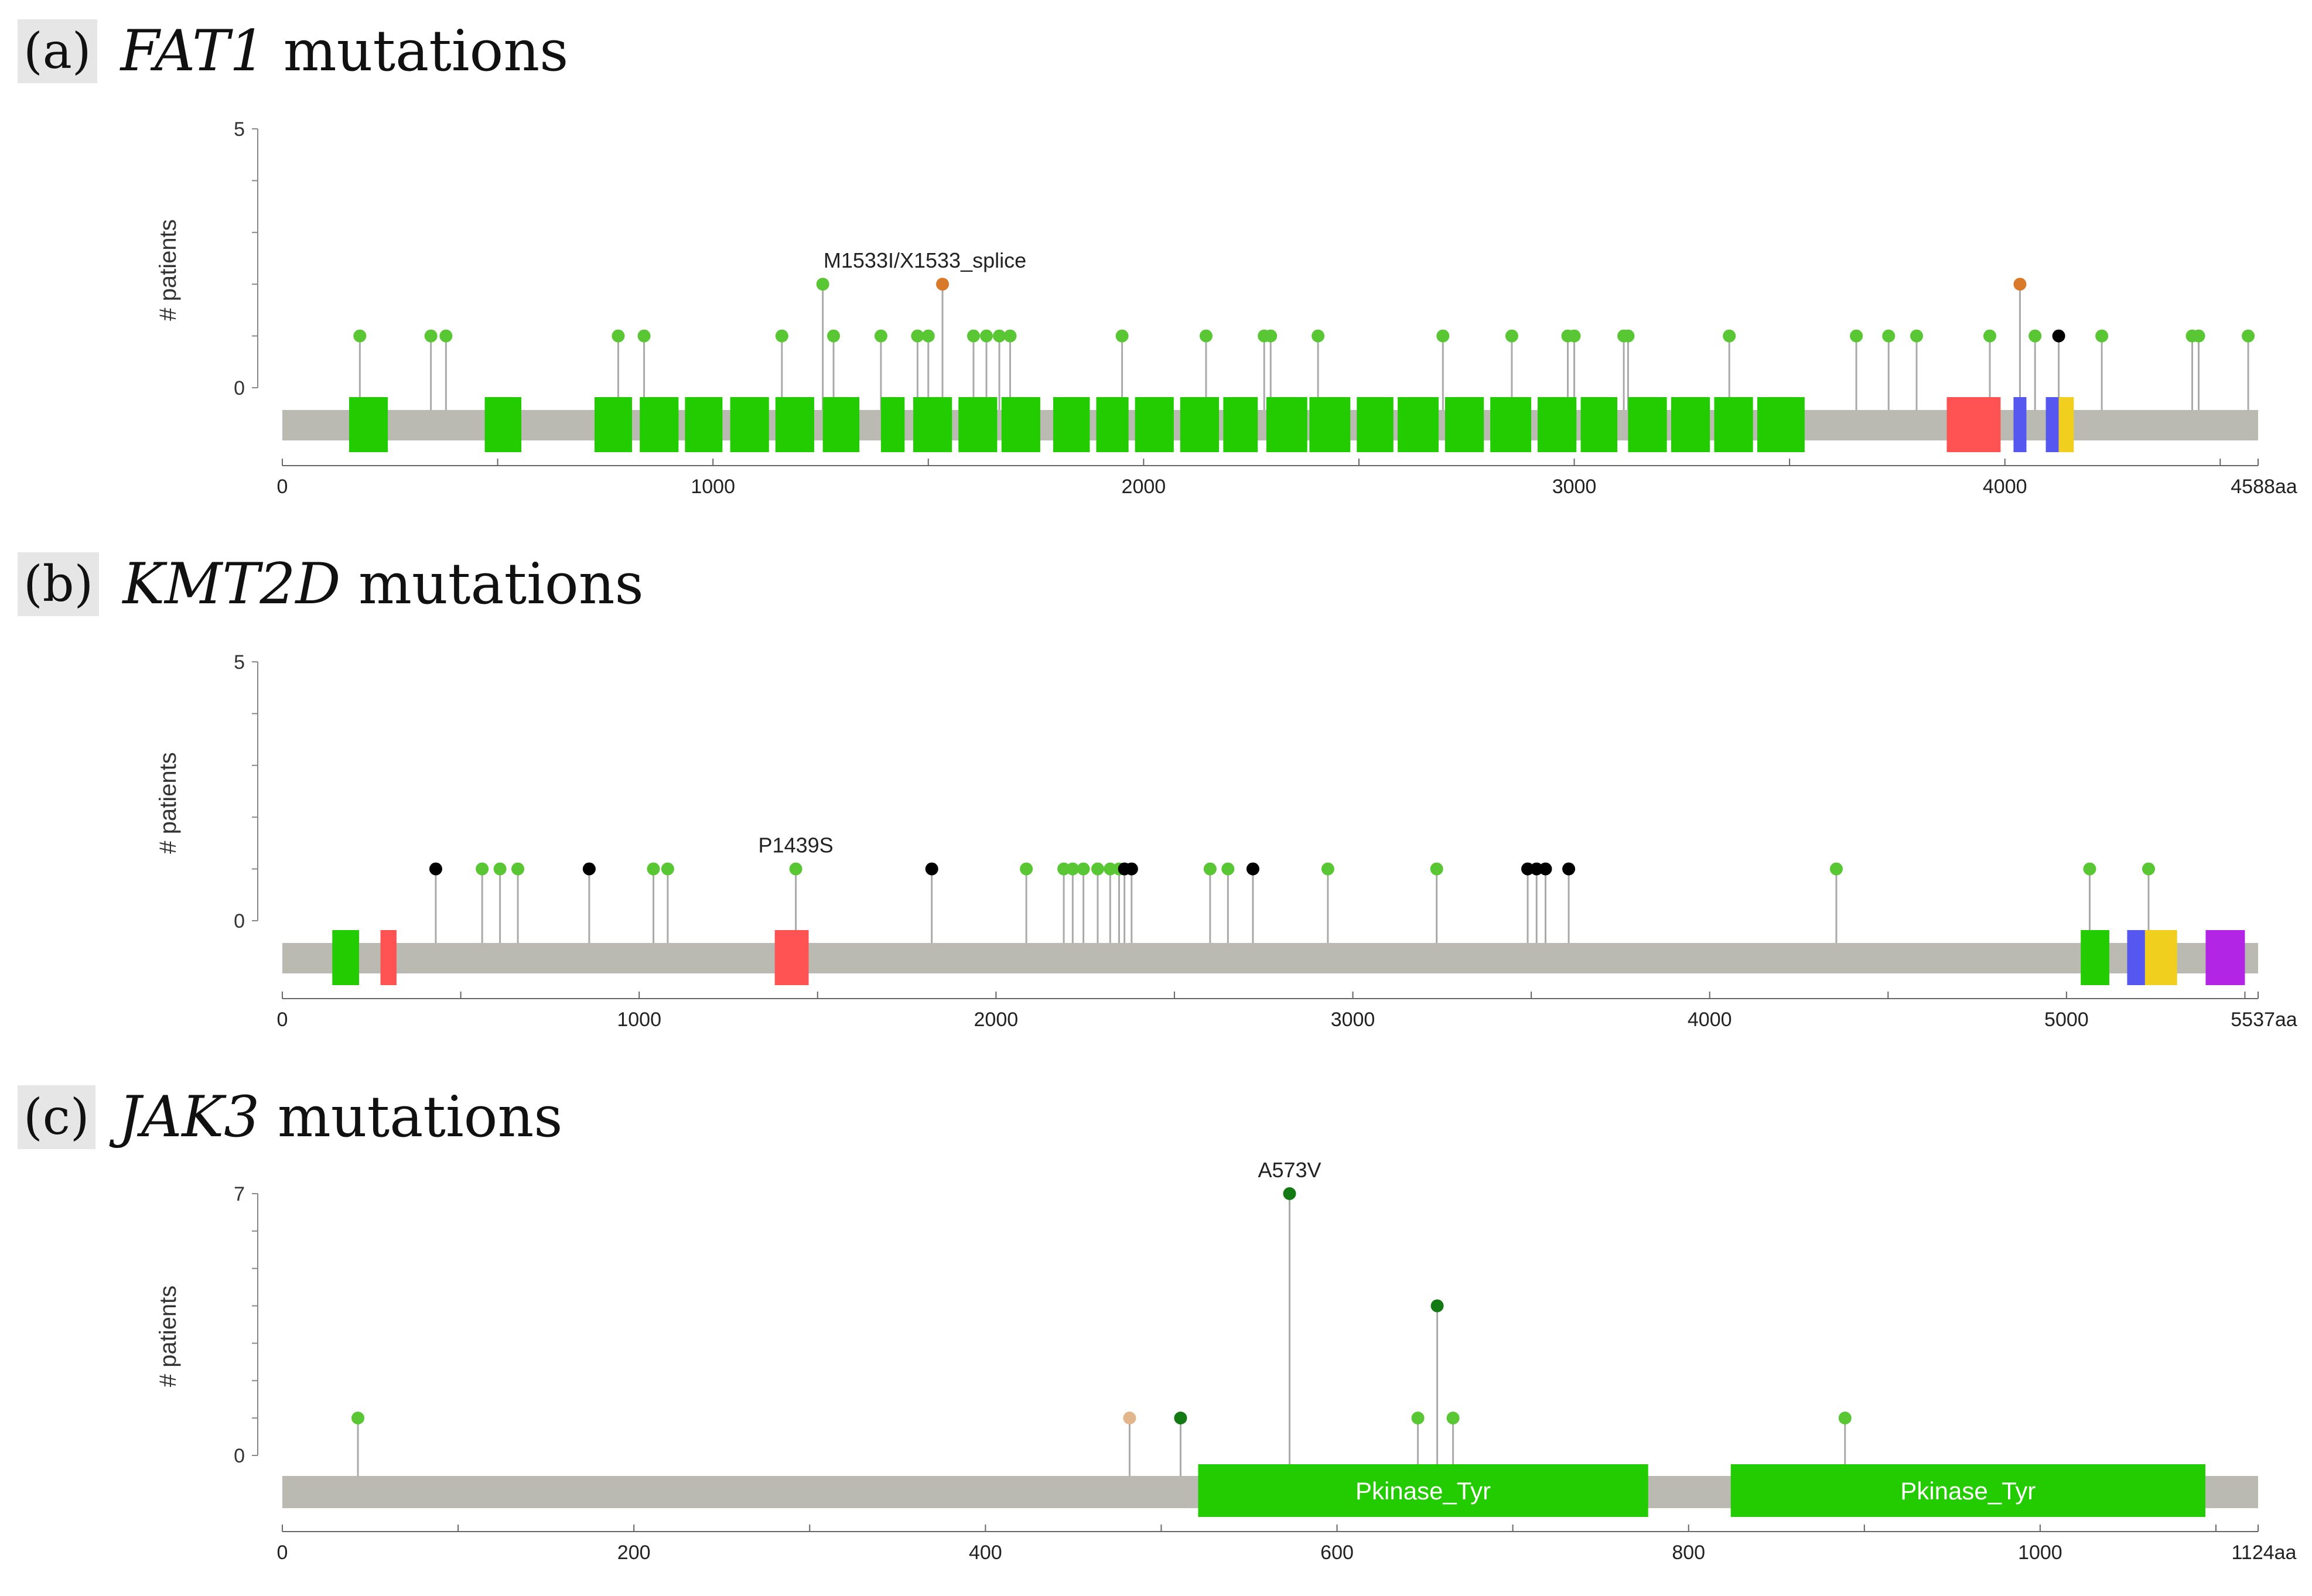 The width and height of the screenshot is (2312, 1596). I want to click on protein-backbone, so click(1270, 958).